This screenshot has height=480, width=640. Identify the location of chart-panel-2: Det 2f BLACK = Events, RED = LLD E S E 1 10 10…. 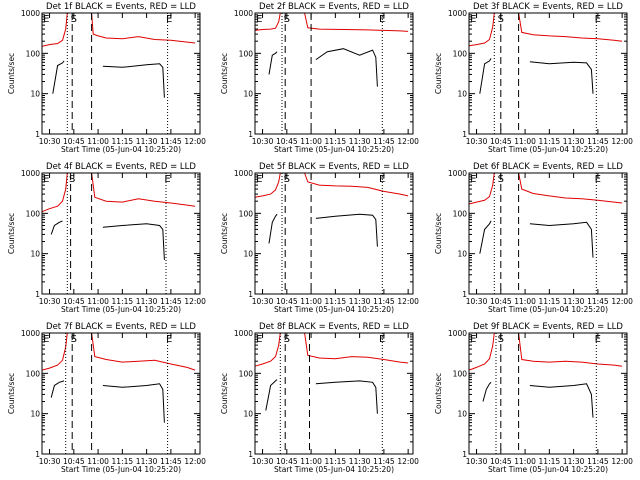
(319, 78).